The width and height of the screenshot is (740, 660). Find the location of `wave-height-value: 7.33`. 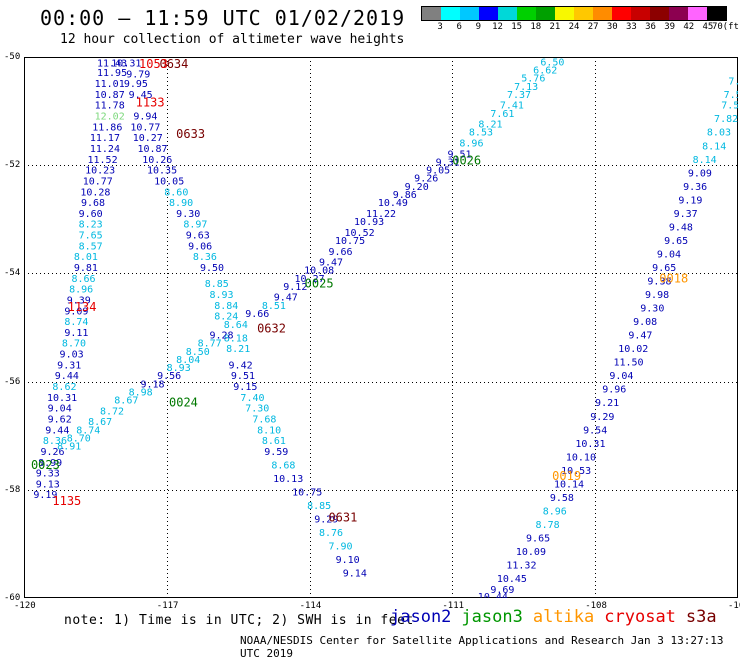

wave-height-value: 7.33 is located at coordinates (733, 81).